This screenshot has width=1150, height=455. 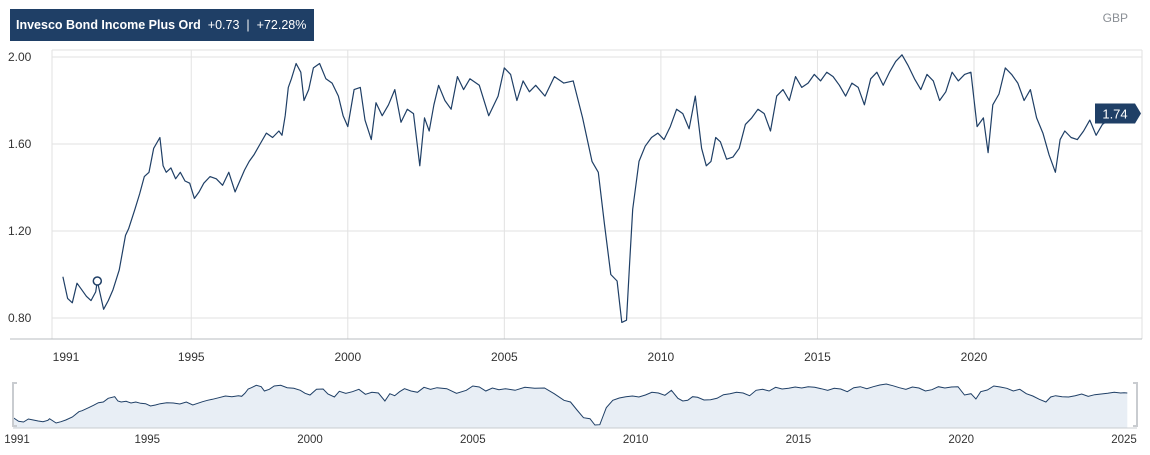 What do you see at coordinates (347, 357) in the screenshot?
I see `x-tick-label: 2000` at bounding box center [347, 357].